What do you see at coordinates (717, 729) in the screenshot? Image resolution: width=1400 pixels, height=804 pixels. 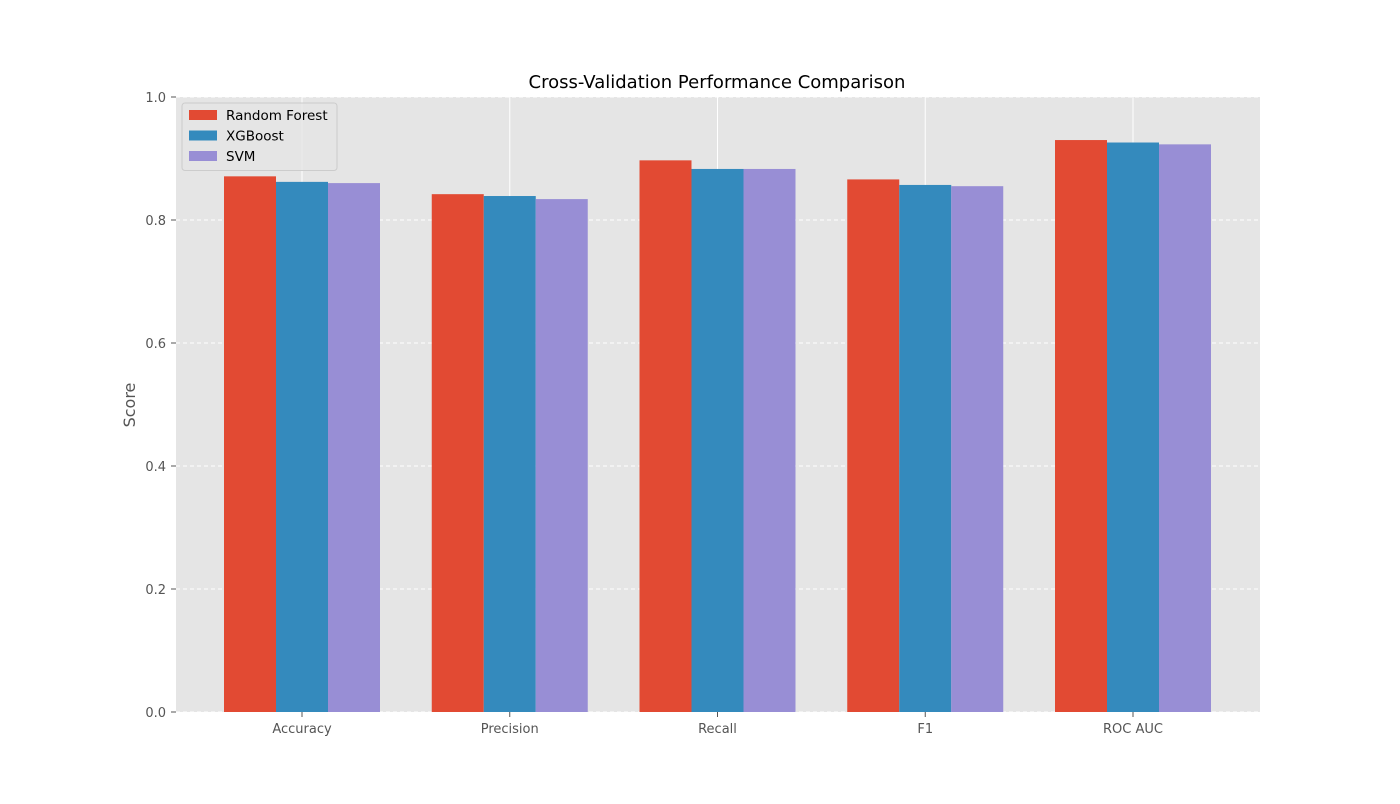 I see `x-tick-label: Recall` at bounding box center [717, 729].